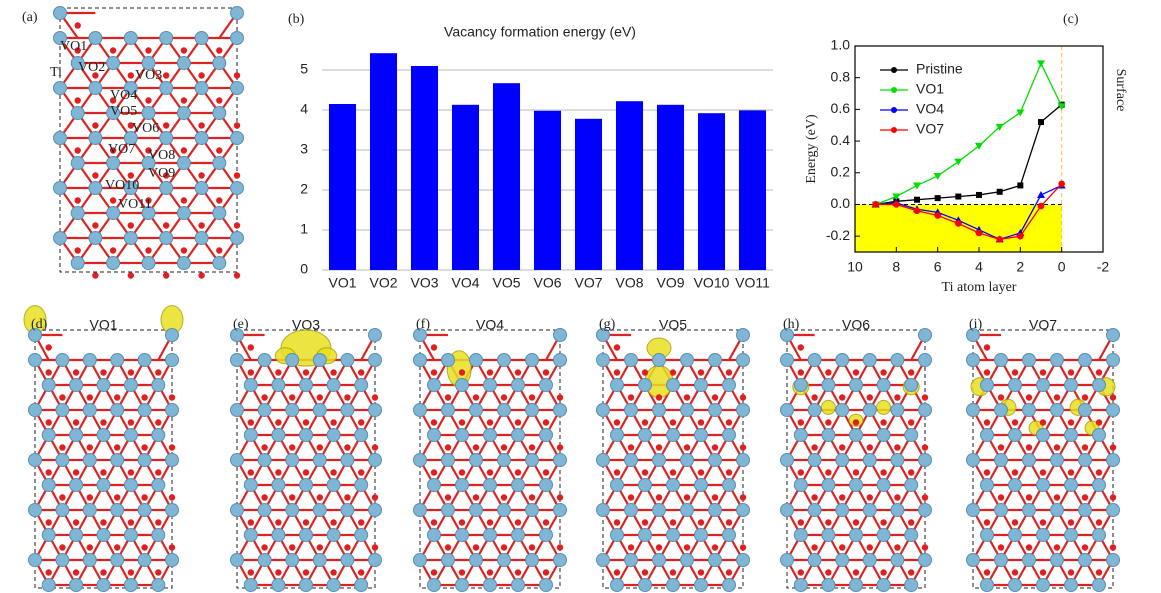  I want to click on legend-label: VO4, so click(930, 109).